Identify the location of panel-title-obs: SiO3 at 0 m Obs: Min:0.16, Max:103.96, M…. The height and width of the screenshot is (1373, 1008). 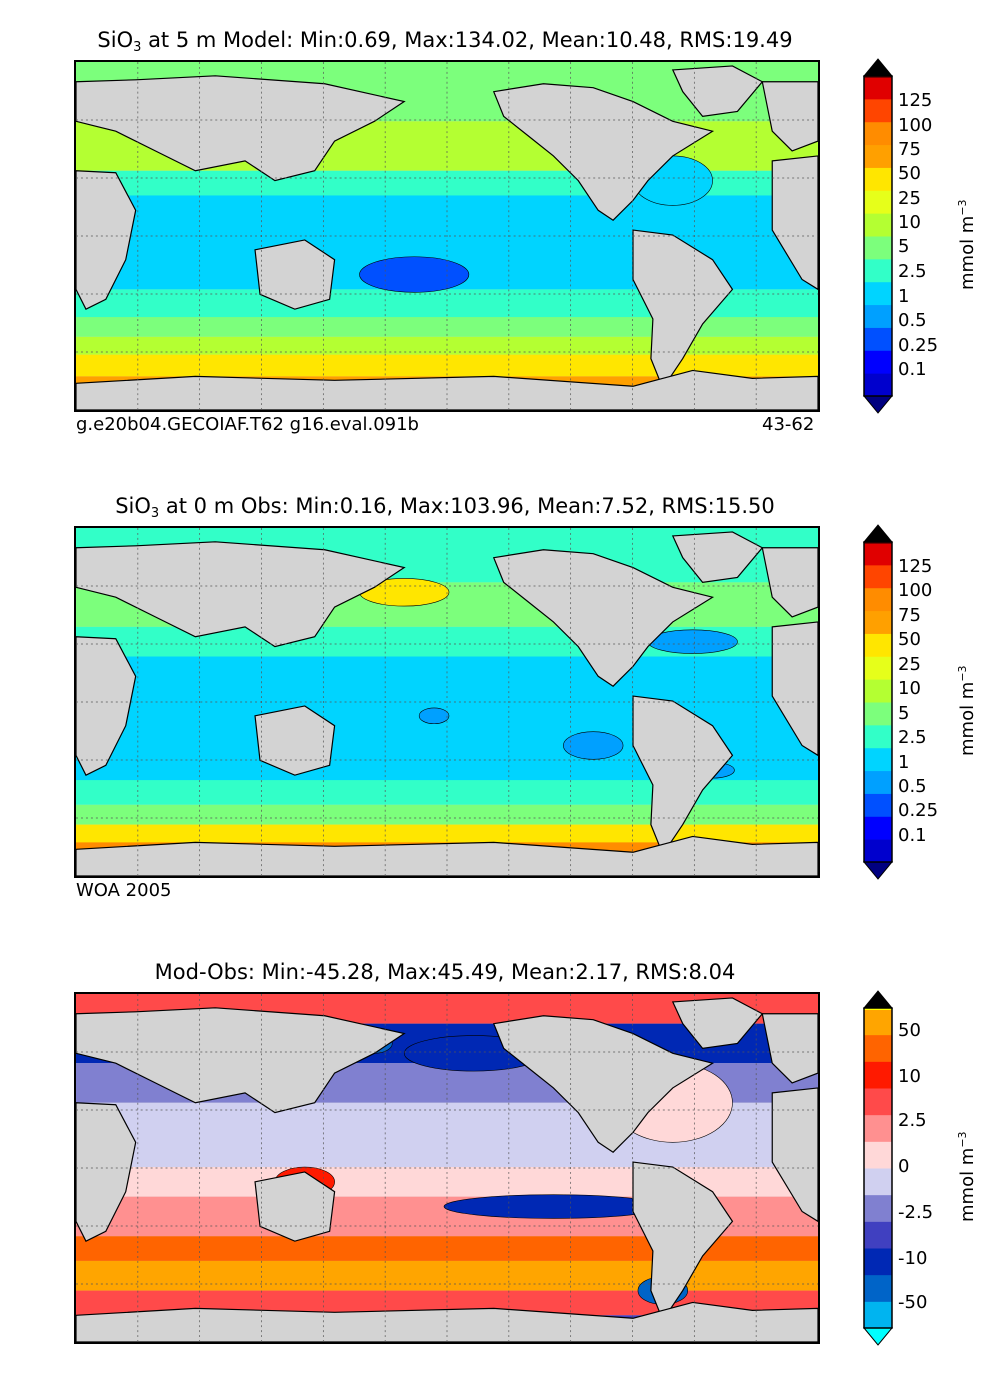
(445, 507).